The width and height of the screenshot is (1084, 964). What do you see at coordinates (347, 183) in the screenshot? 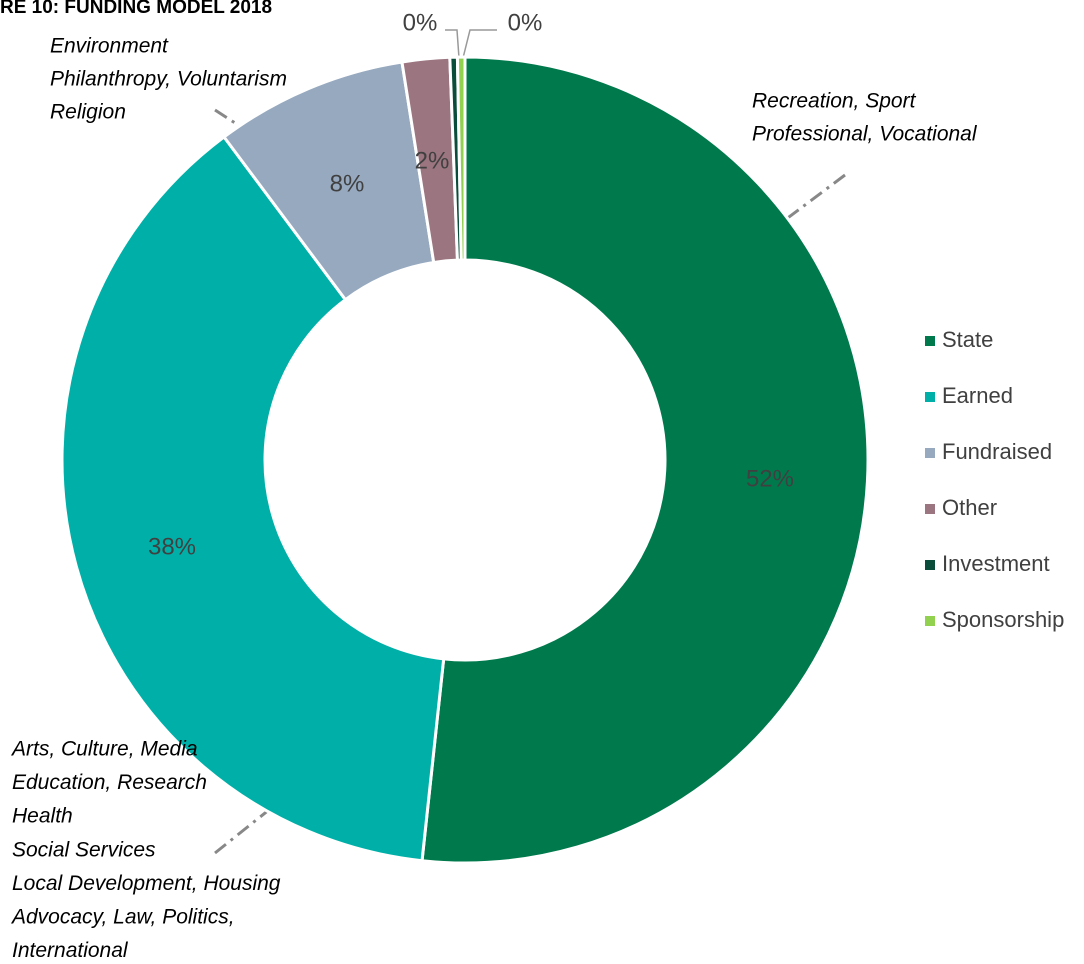
I see `data-label: 8%` at bounding box center [347, 183].